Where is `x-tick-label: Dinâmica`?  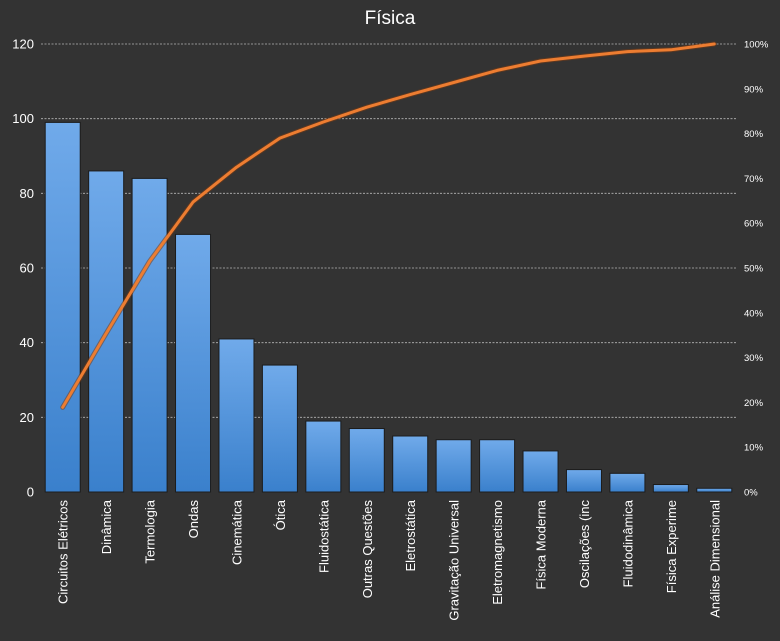 x-tick-label: Dinâmica is located at coordinates (106, 526).